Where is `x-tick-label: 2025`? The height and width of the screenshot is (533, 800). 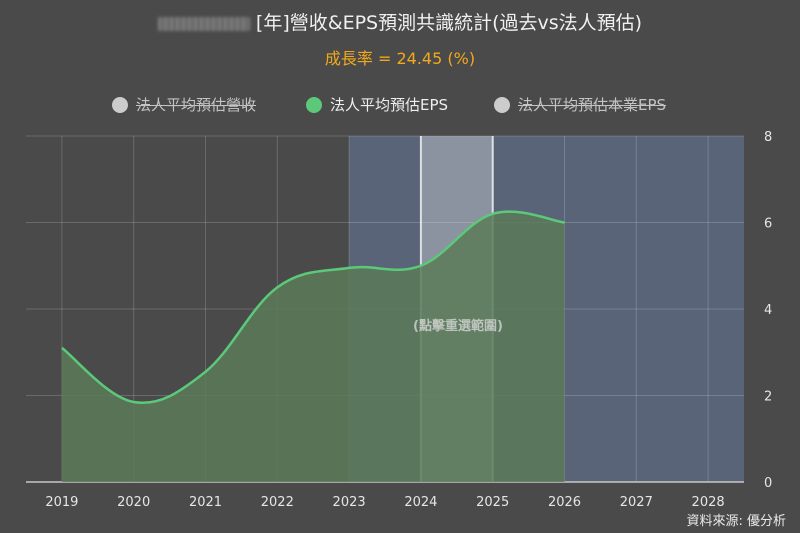 x-tick-label: 2025 is located at coordinates (492, 502).